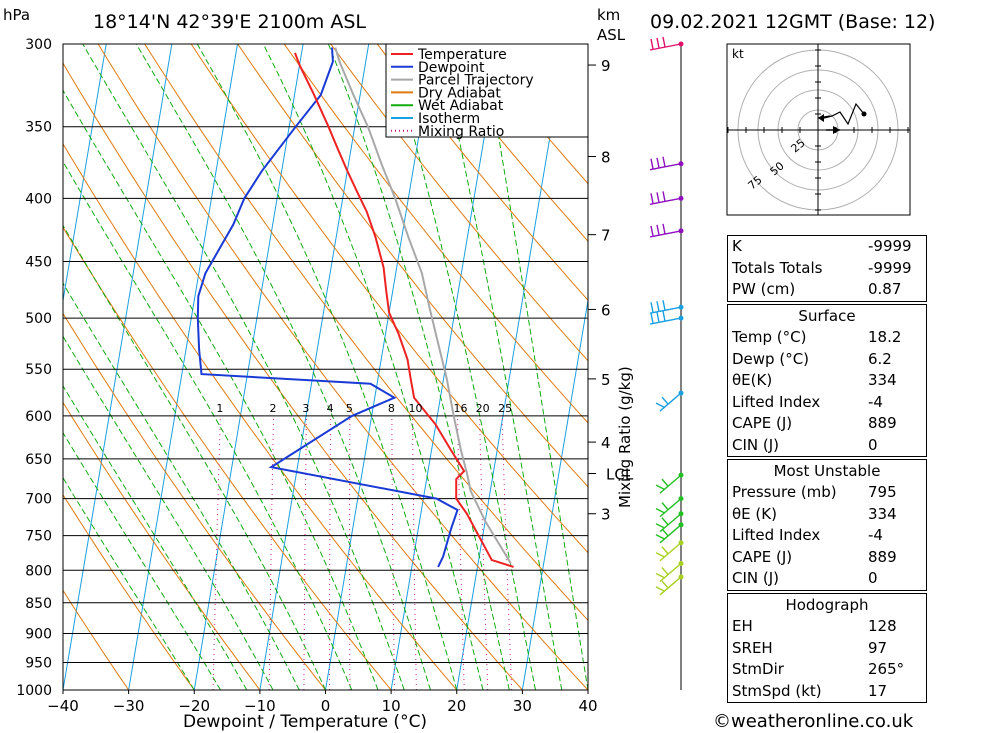  What do you see at coordinates (416, 408) in the screenshot?
I see `mixing-ratio-tick-label: 10` at bounding box center [416, 408].